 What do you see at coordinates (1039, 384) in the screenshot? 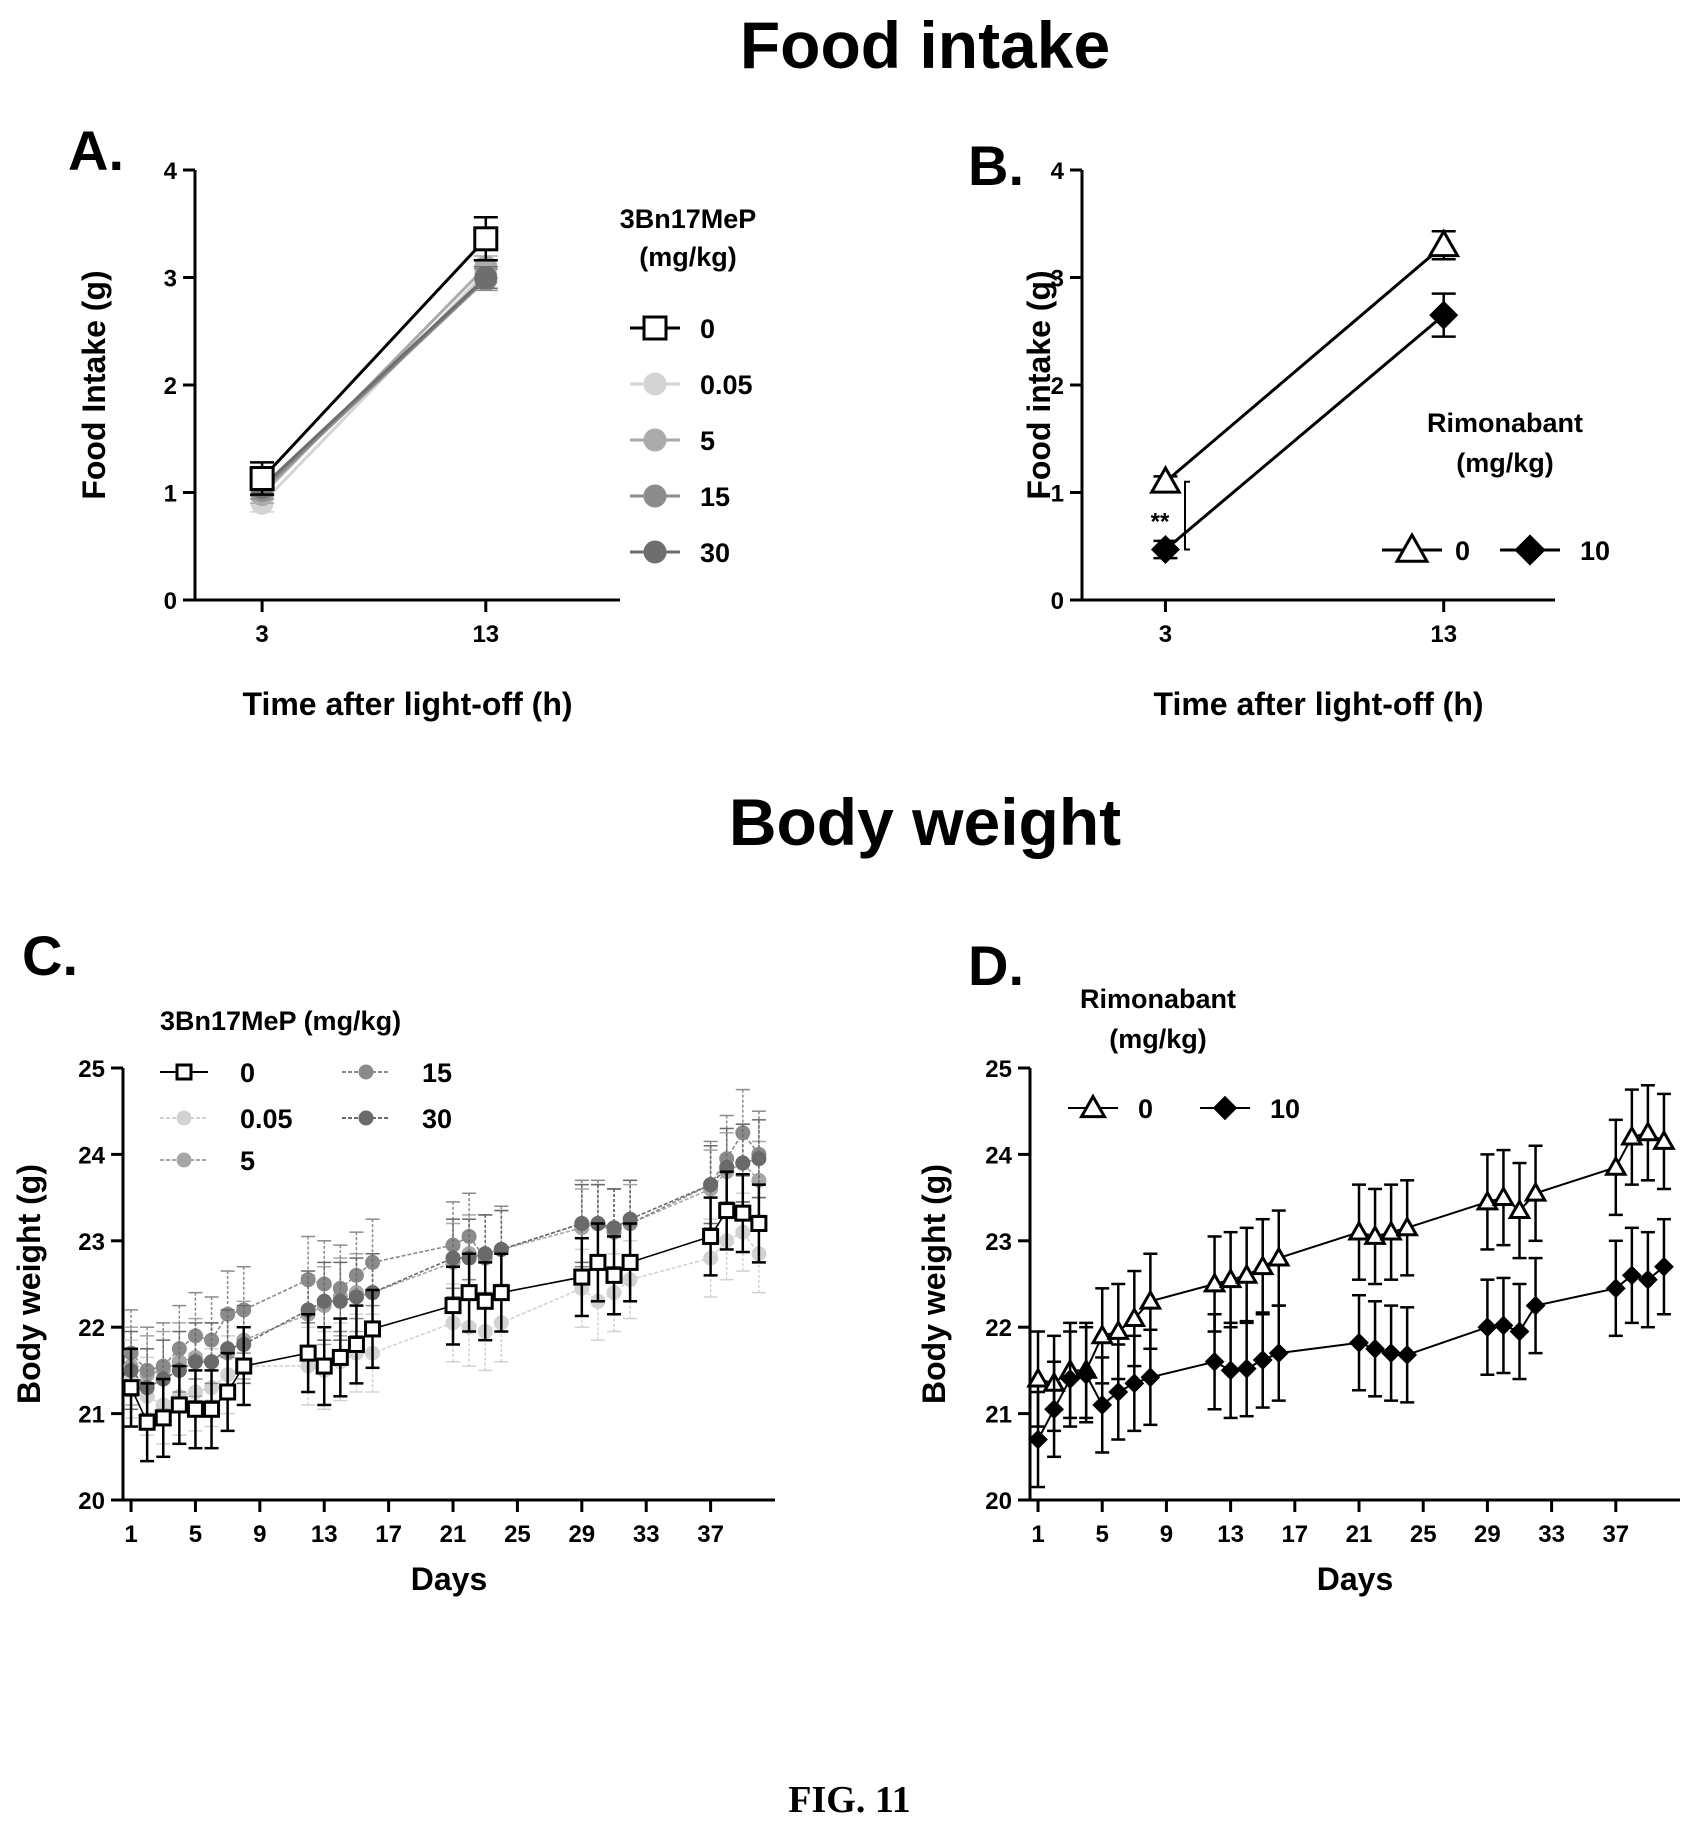
I see `y-axis-title-b: Food intake (g)` at bounding box center [1039, 384].